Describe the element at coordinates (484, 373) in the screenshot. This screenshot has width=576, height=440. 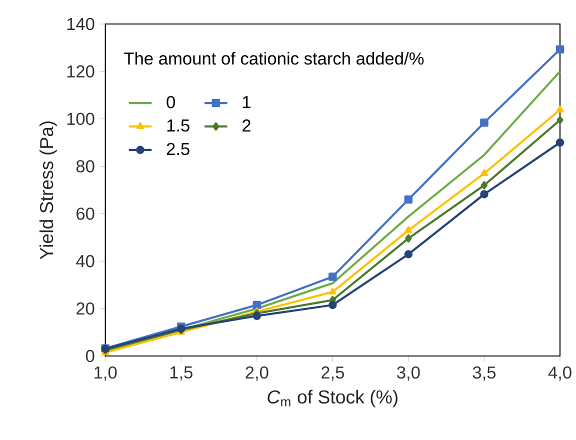
I see `x-tick-label: 3,5` at that location.